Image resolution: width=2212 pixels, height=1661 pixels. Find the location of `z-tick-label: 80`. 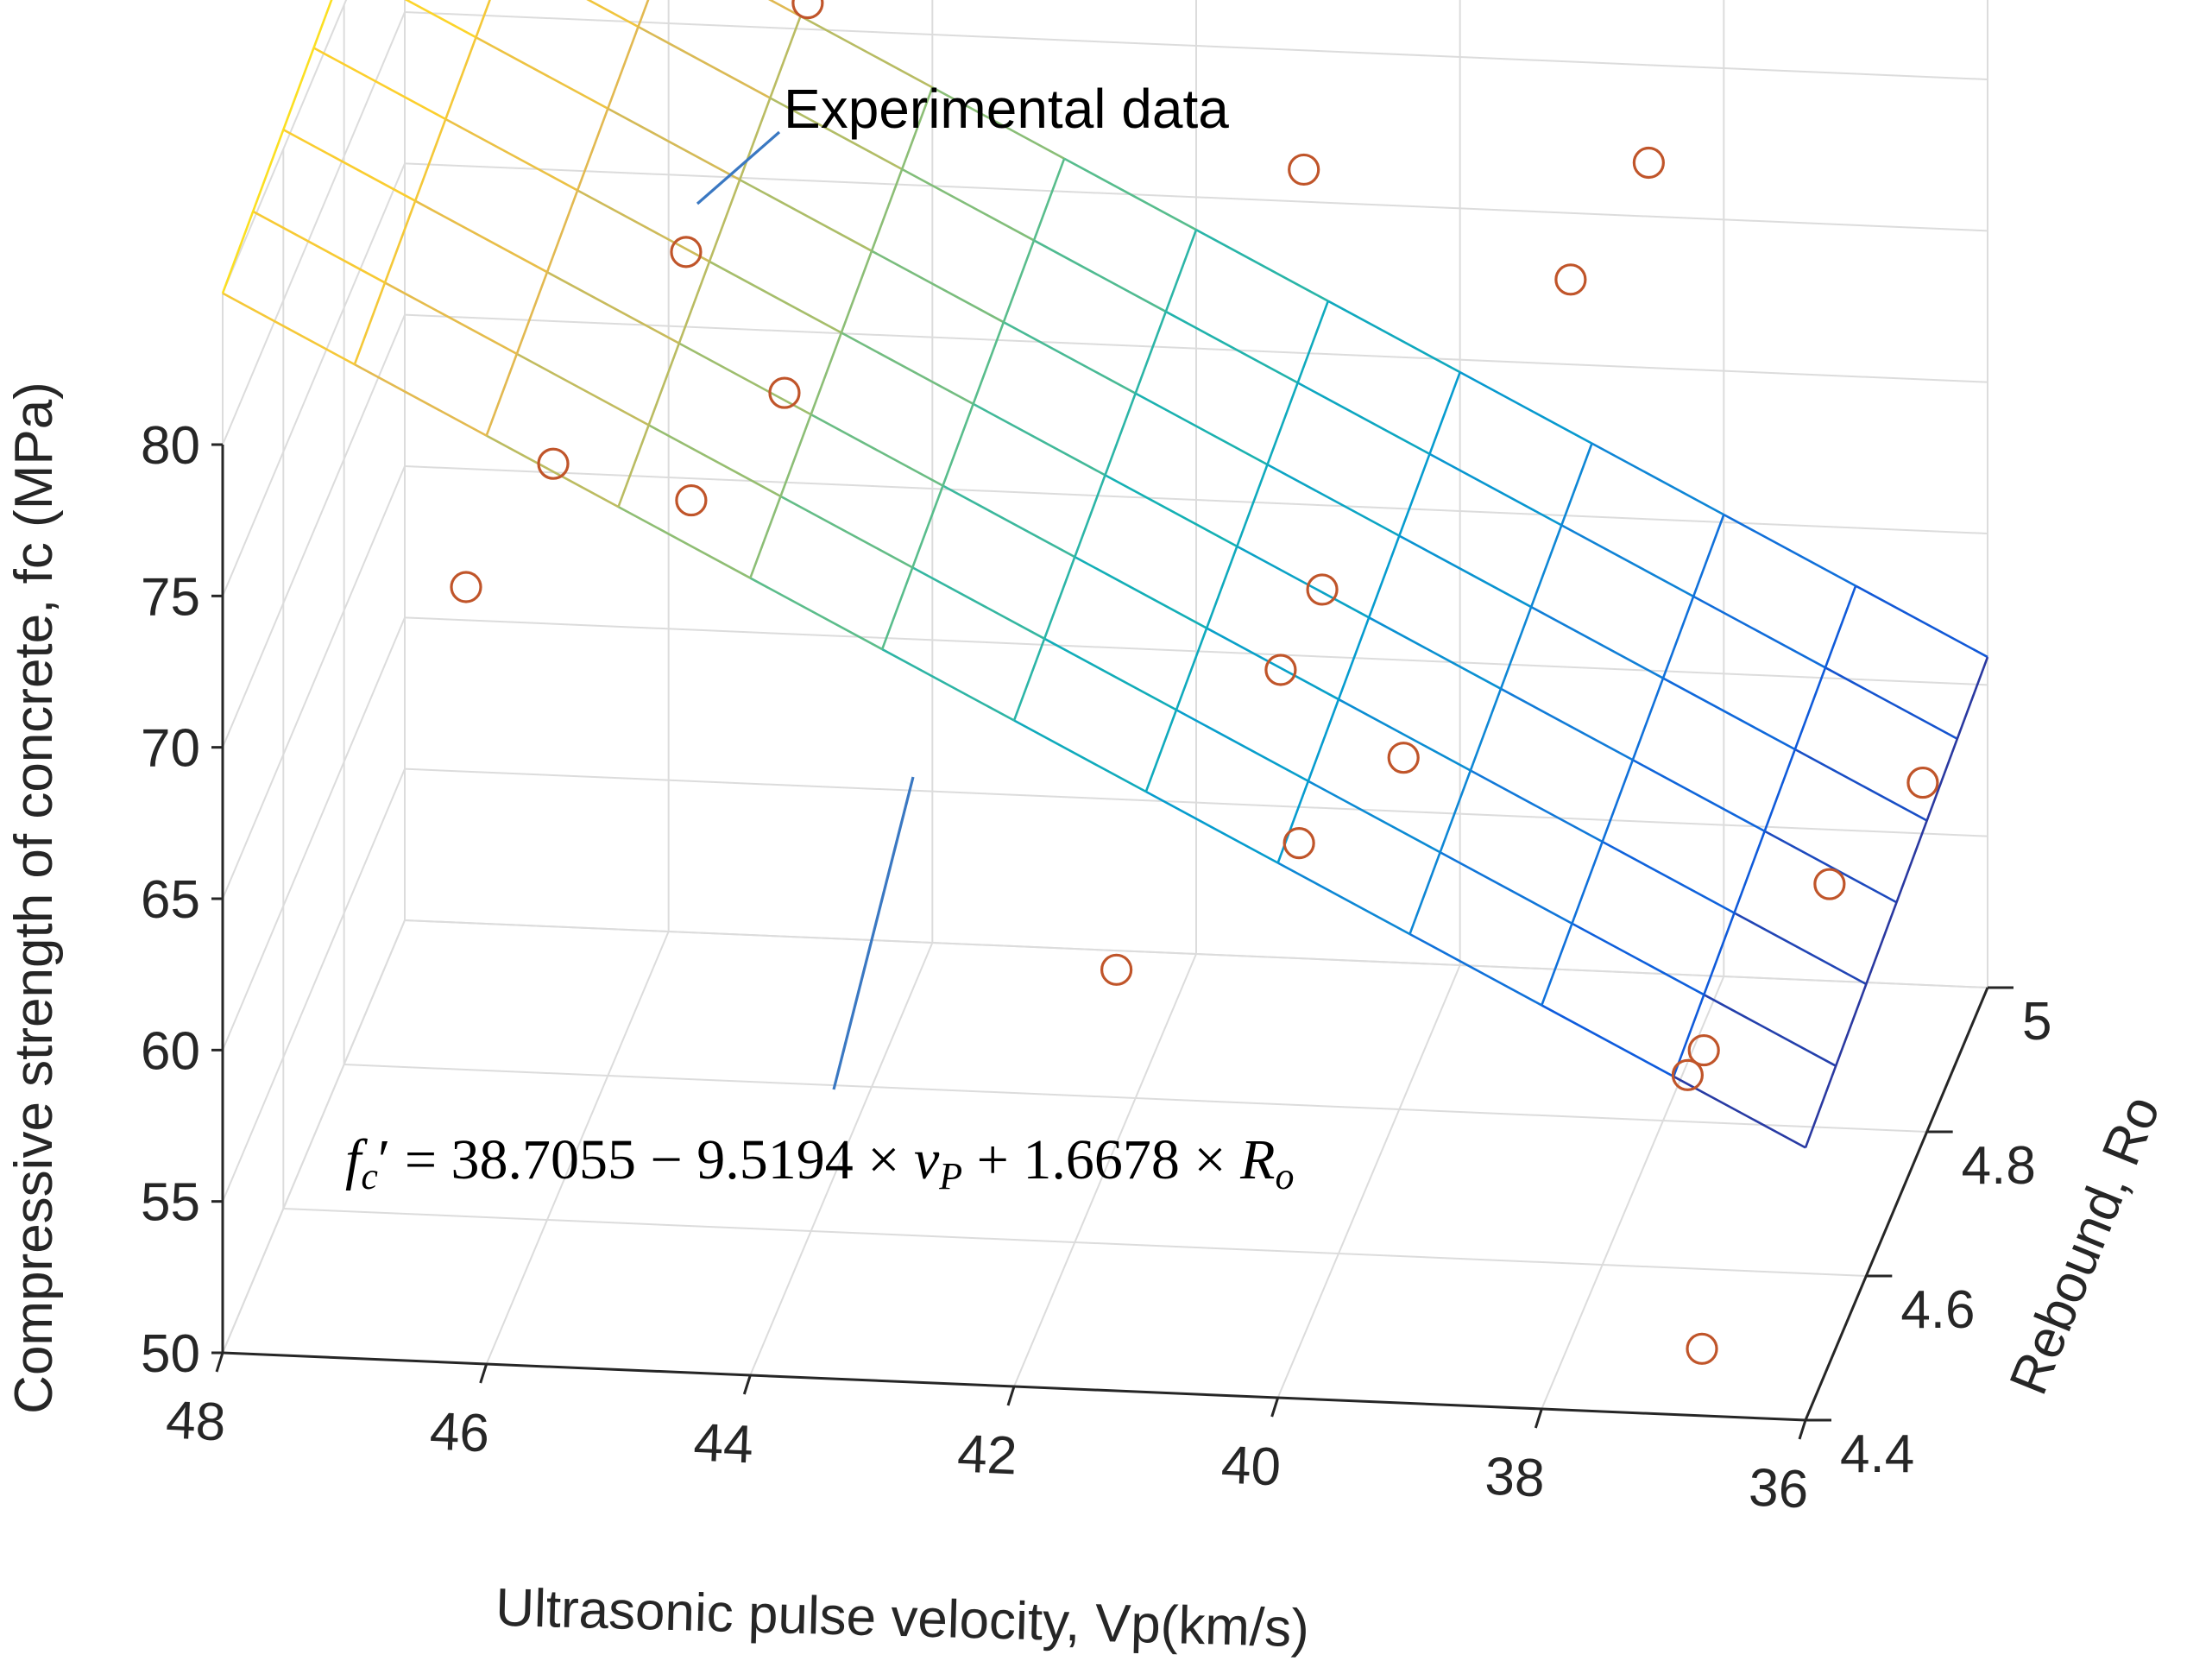

z-tick-label: 80 is located at coordinates (171, 446).